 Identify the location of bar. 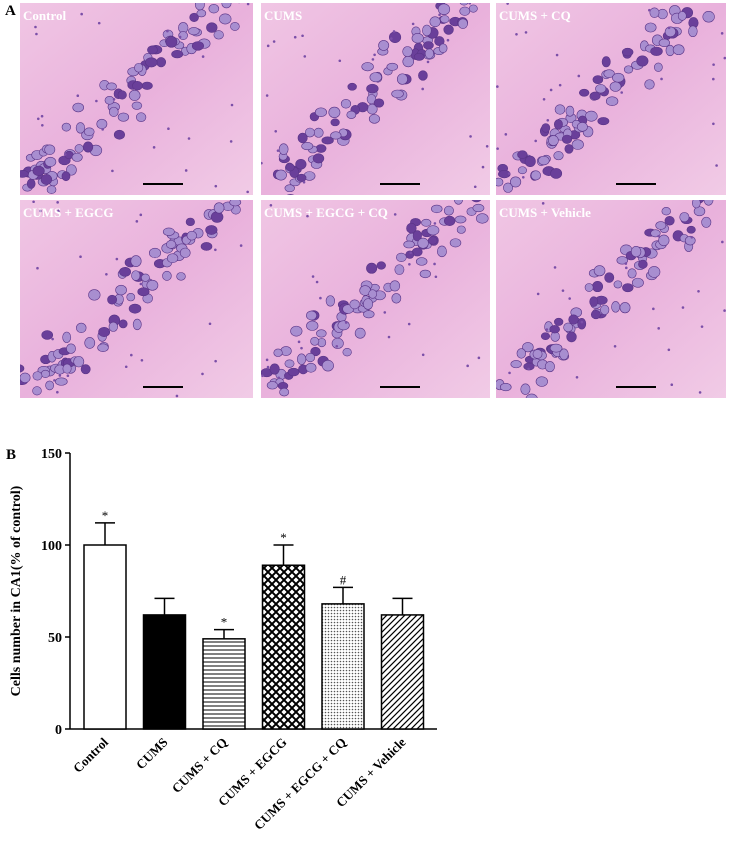
(164, 672).